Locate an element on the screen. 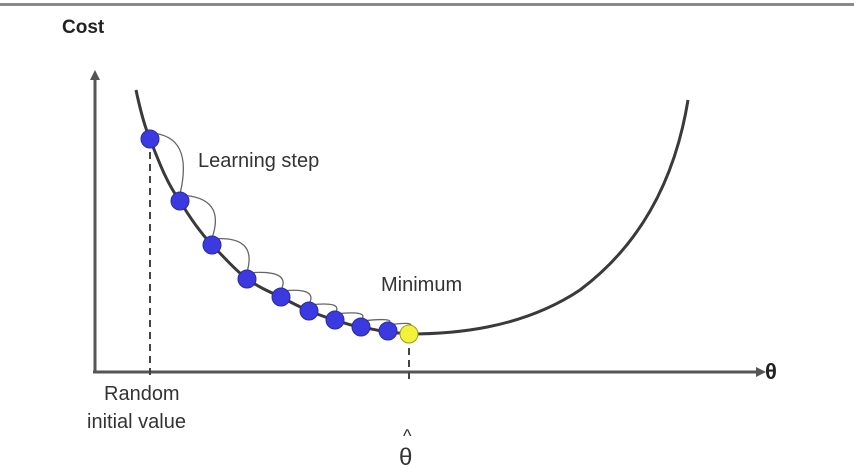 This screenshot has width=854, height=472. learning-step-label: Learning step is located at coordinates (259, 161).